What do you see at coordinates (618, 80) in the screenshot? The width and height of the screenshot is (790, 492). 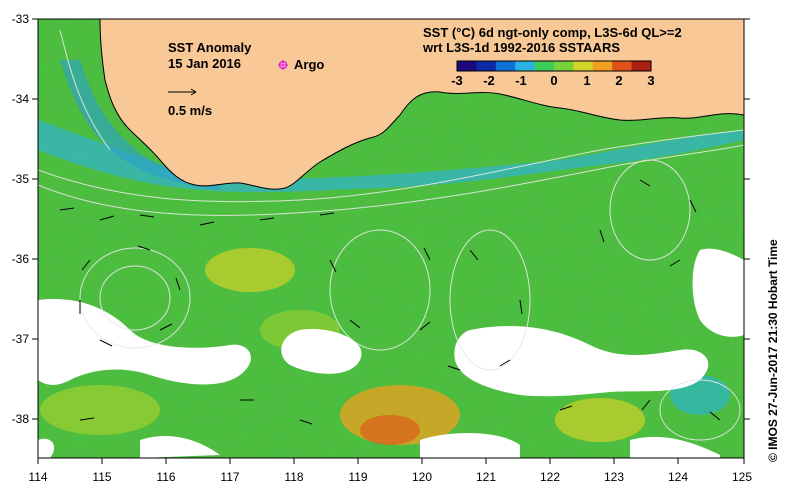 I see `colorbar-tick-label: 2` at bounding box center [618, 80].